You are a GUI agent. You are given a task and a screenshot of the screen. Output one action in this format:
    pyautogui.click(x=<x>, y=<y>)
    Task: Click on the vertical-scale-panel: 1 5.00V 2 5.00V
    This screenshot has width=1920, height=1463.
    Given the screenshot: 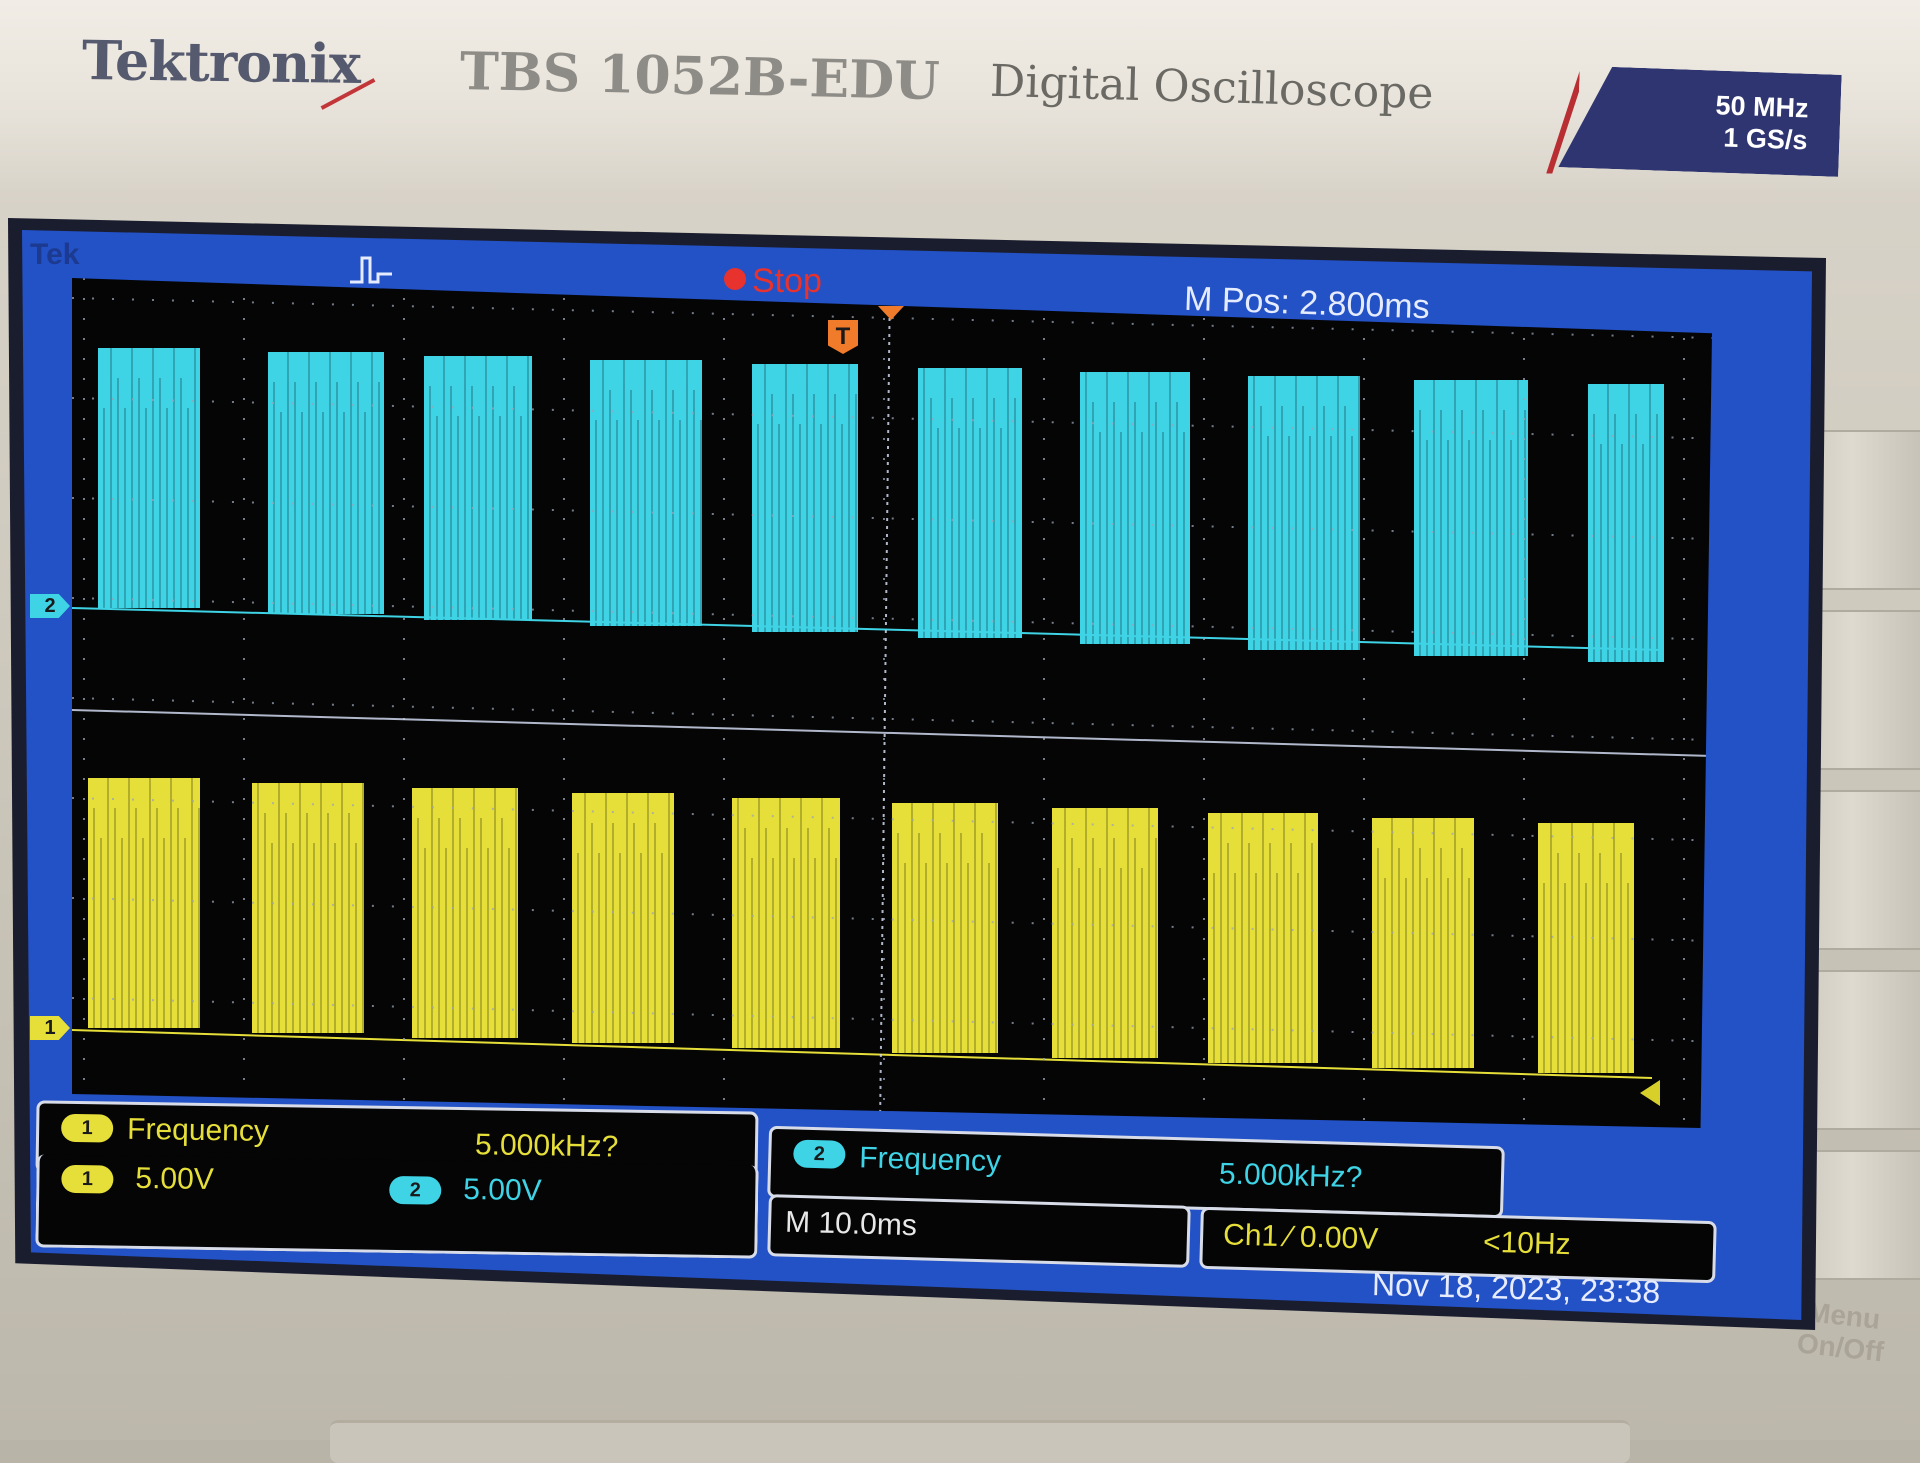 What is the action you would take?
    pyautogui.click(x=397, y=1206)
    